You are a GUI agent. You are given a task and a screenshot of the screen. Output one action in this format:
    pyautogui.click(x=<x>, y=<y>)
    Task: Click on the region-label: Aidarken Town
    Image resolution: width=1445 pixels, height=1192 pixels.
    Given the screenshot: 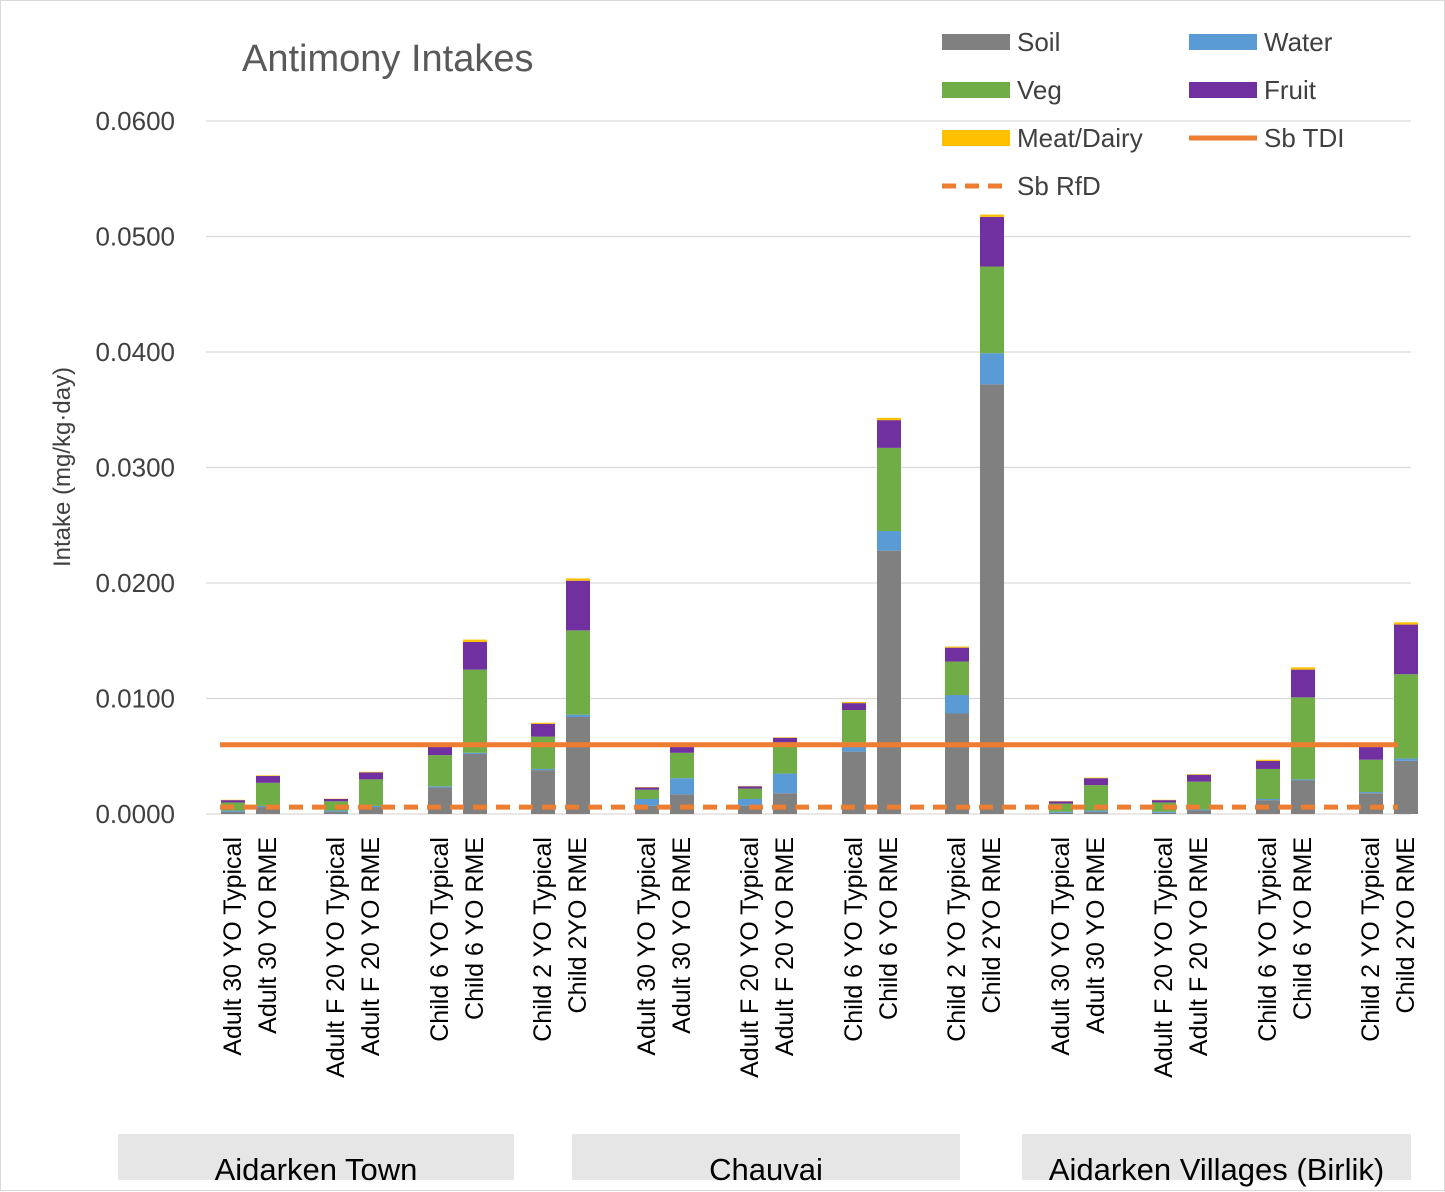 What is the action you would take?
    pyautogui.click(x=316, y=1169)
    